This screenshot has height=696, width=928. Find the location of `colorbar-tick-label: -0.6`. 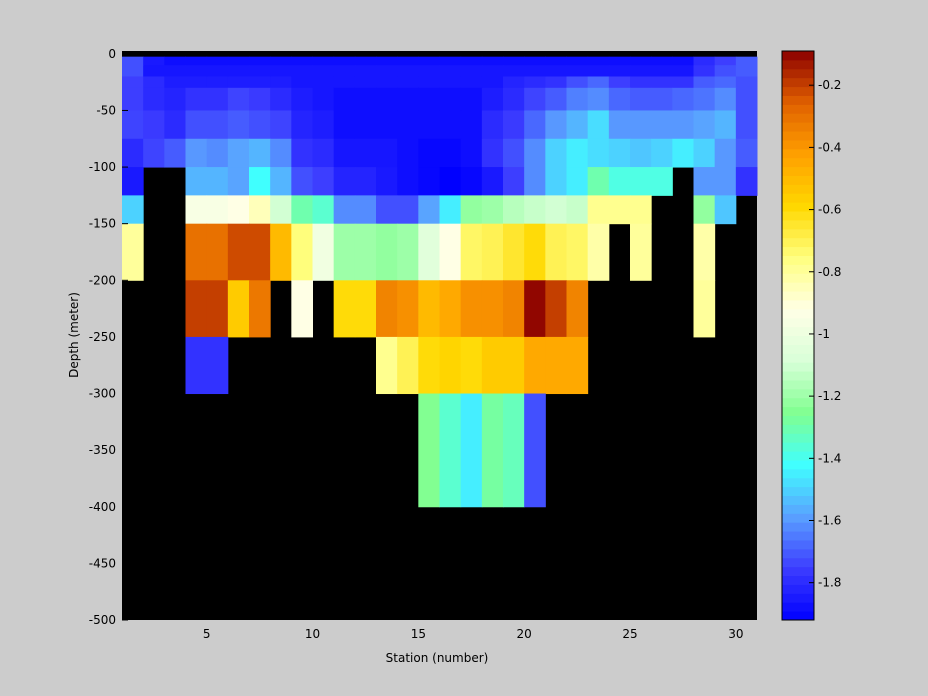

colorbar-tick-label: -0.6 is located at coordinates (829, 210).